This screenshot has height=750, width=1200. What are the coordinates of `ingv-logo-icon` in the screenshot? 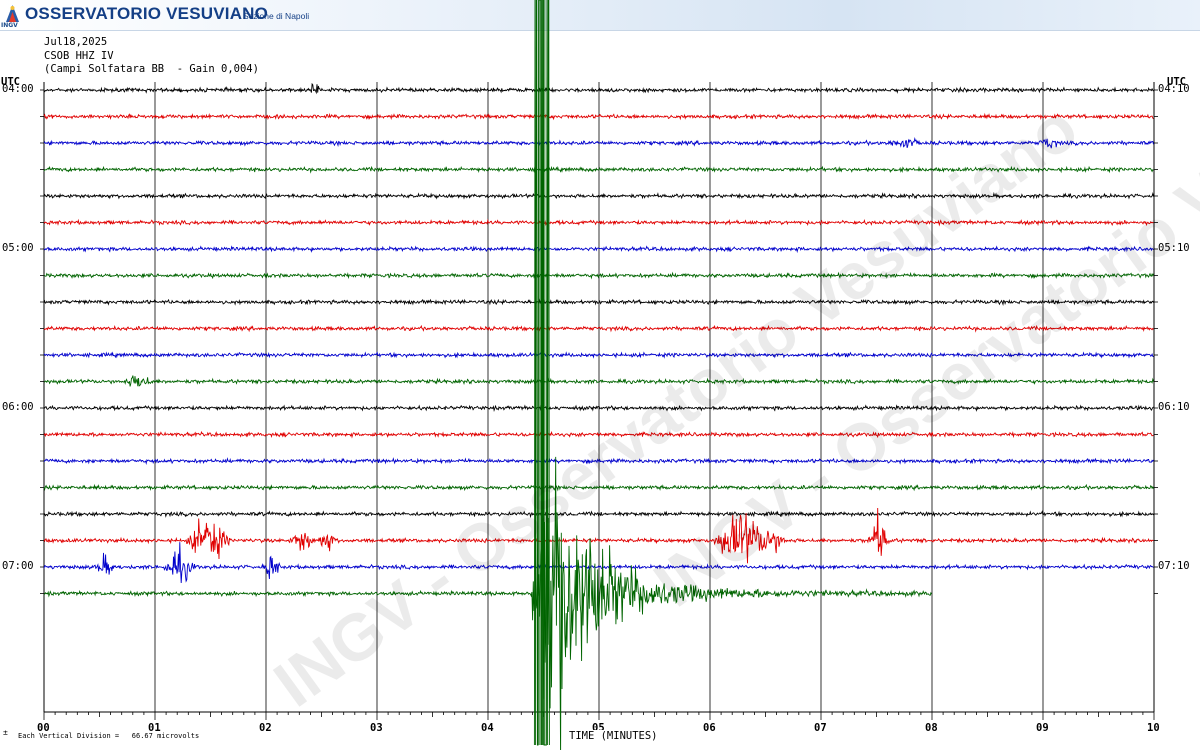 It's located at (12, 13).